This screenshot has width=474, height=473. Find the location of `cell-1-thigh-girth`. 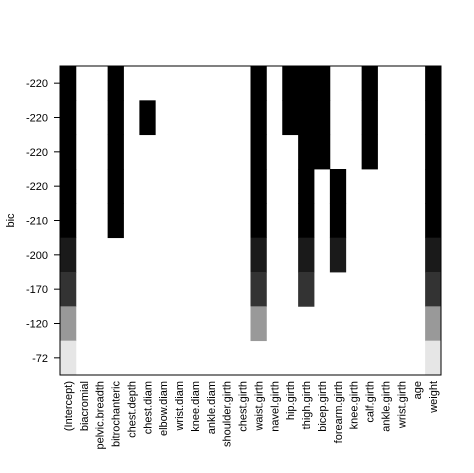

cell-1-thigh-girth is located at coordinates (306, 118).